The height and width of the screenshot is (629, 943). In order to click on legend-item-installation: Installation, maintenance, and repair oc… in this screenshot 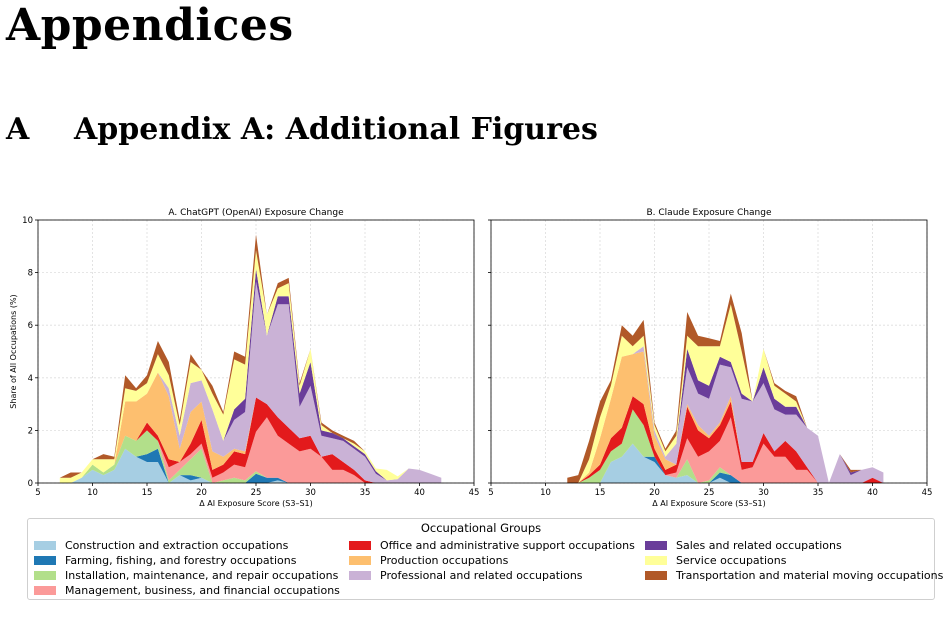, I will do `click(186, 575)`.